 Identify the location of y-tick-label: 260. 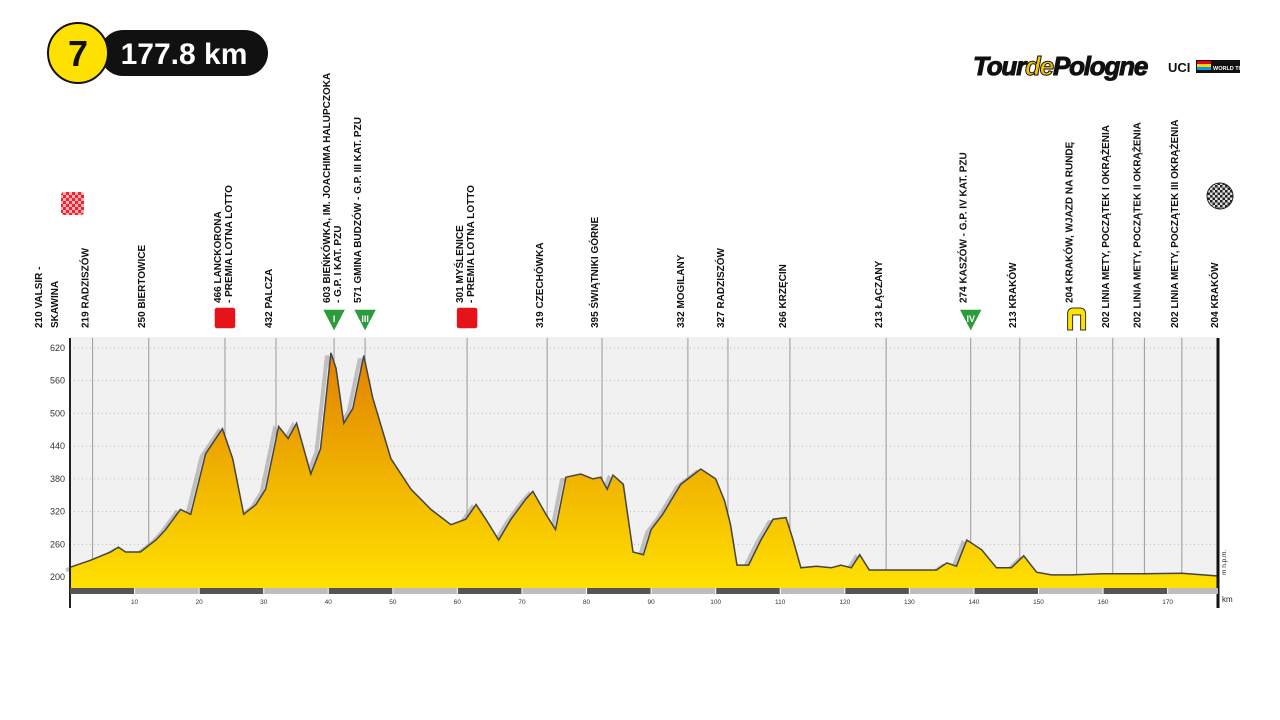
(57, 544).